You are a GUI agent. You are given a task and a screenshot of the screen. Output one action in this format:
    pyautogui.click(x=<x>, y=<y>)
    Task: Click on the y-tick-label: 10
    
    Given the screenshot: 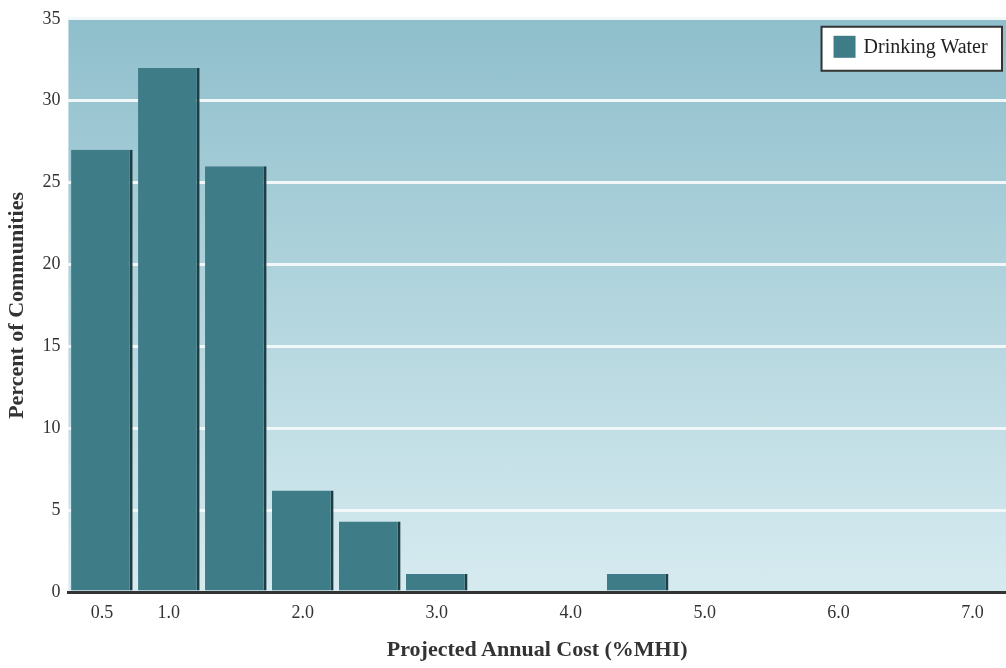 What is the action you would take?
    pyautogui.click(x=51, y=426)
    